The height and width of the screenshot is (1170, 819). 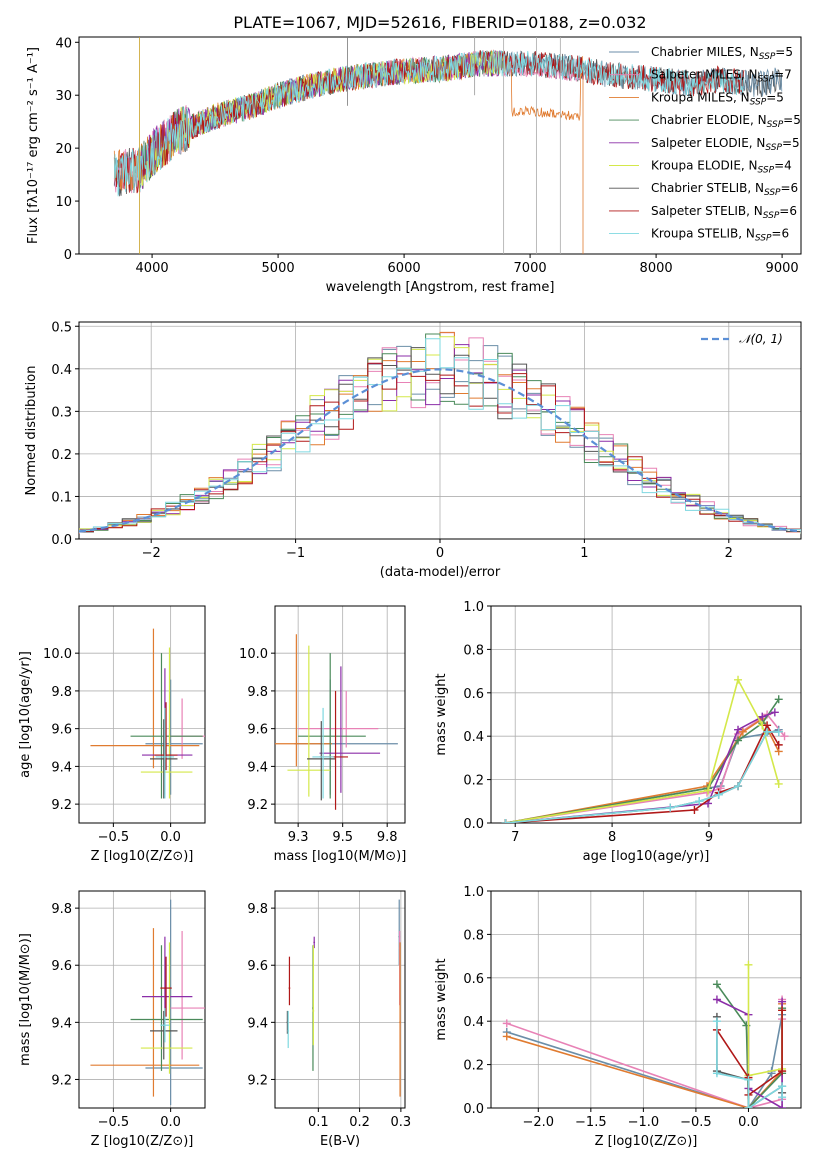 What do you see at coordinates (440, 287) in the screenshot?
I see `x-axis-label: wavelength [Angstrom, rest frame]` at bounding box center [440, 287].